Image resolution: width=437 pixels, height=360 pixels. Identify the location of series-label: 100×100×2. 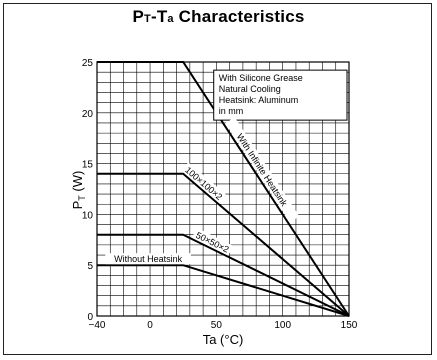
(203, 183).